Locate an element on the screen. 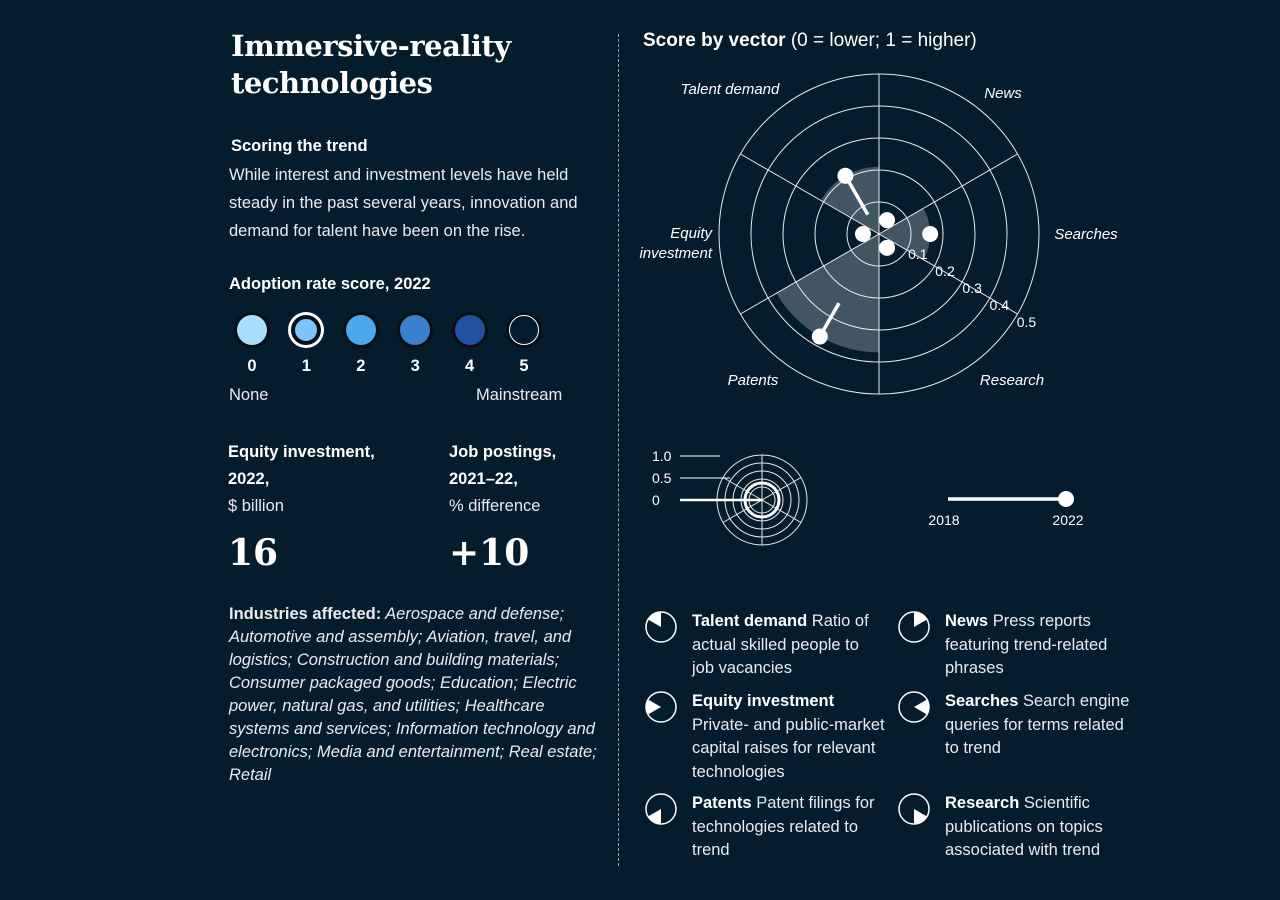 The width and height of the screenshot is (1280, 900). adoption-high-label: Mainstream is located at coordinates (519, 395).